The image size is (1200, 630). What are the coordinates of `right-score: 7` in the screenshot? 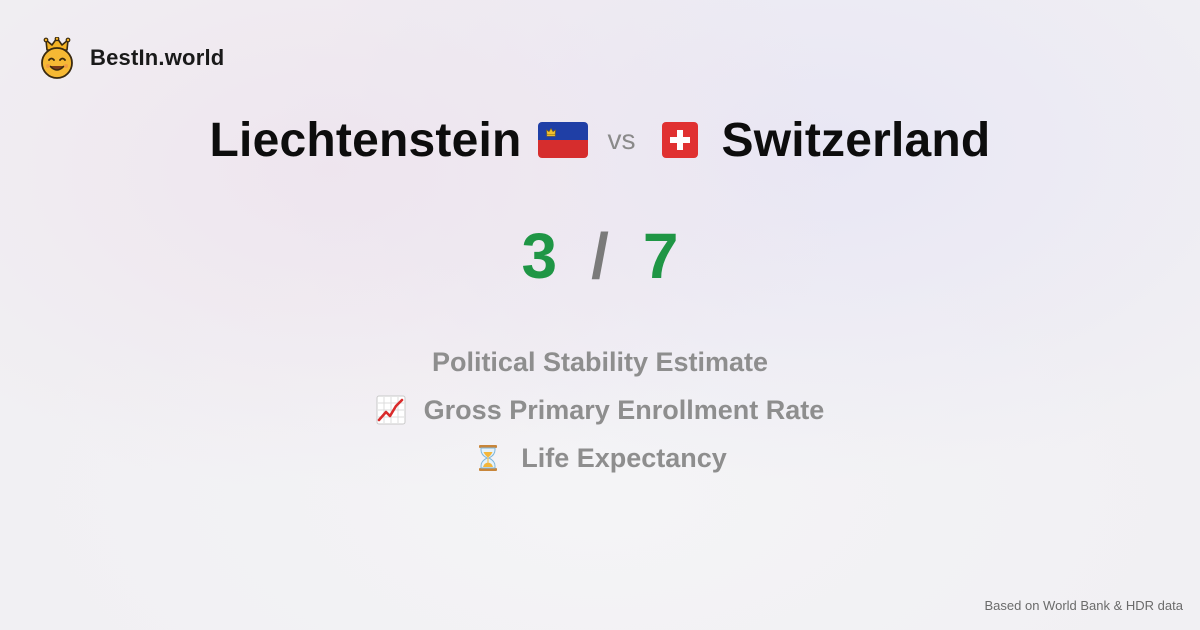 It's located at (660, 256).